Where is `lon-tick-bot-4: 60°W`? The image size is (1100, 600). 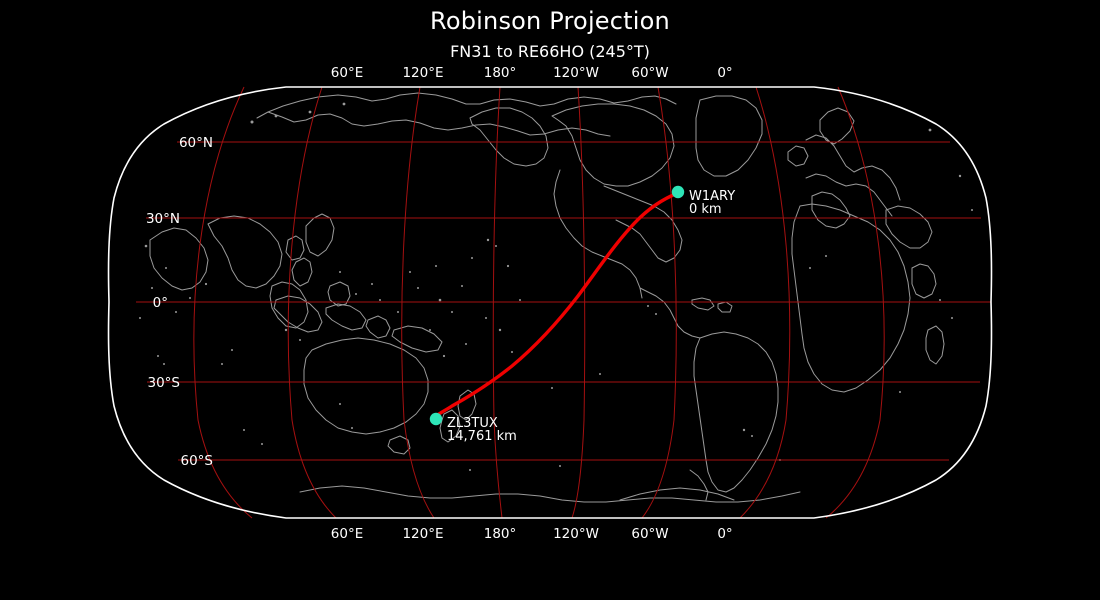
lon-tick-bot-4: 60°W is located at coordinates (649, 534).